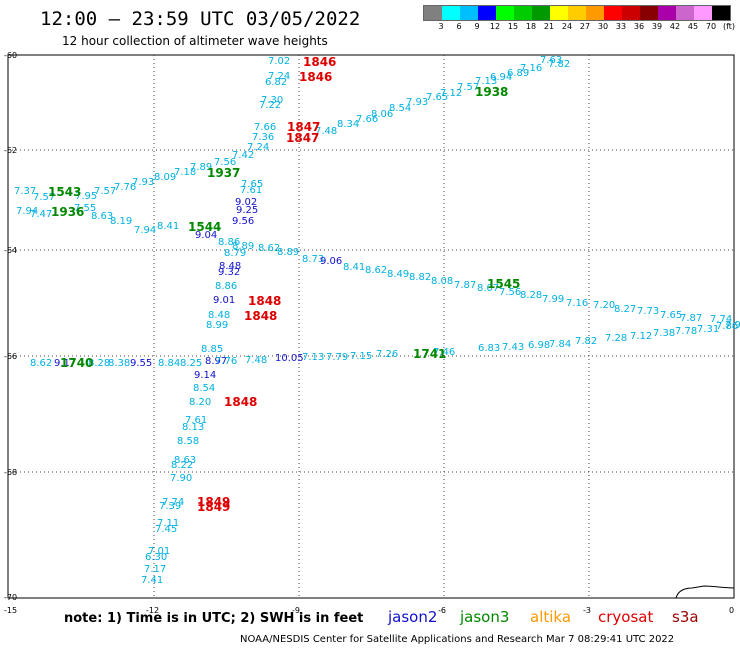 Image resolution: width=740 pixels, height=650 pixels. Describe the element at coordinates (11, 610) in the screenshot. I see `lon-label: -15` at that location.